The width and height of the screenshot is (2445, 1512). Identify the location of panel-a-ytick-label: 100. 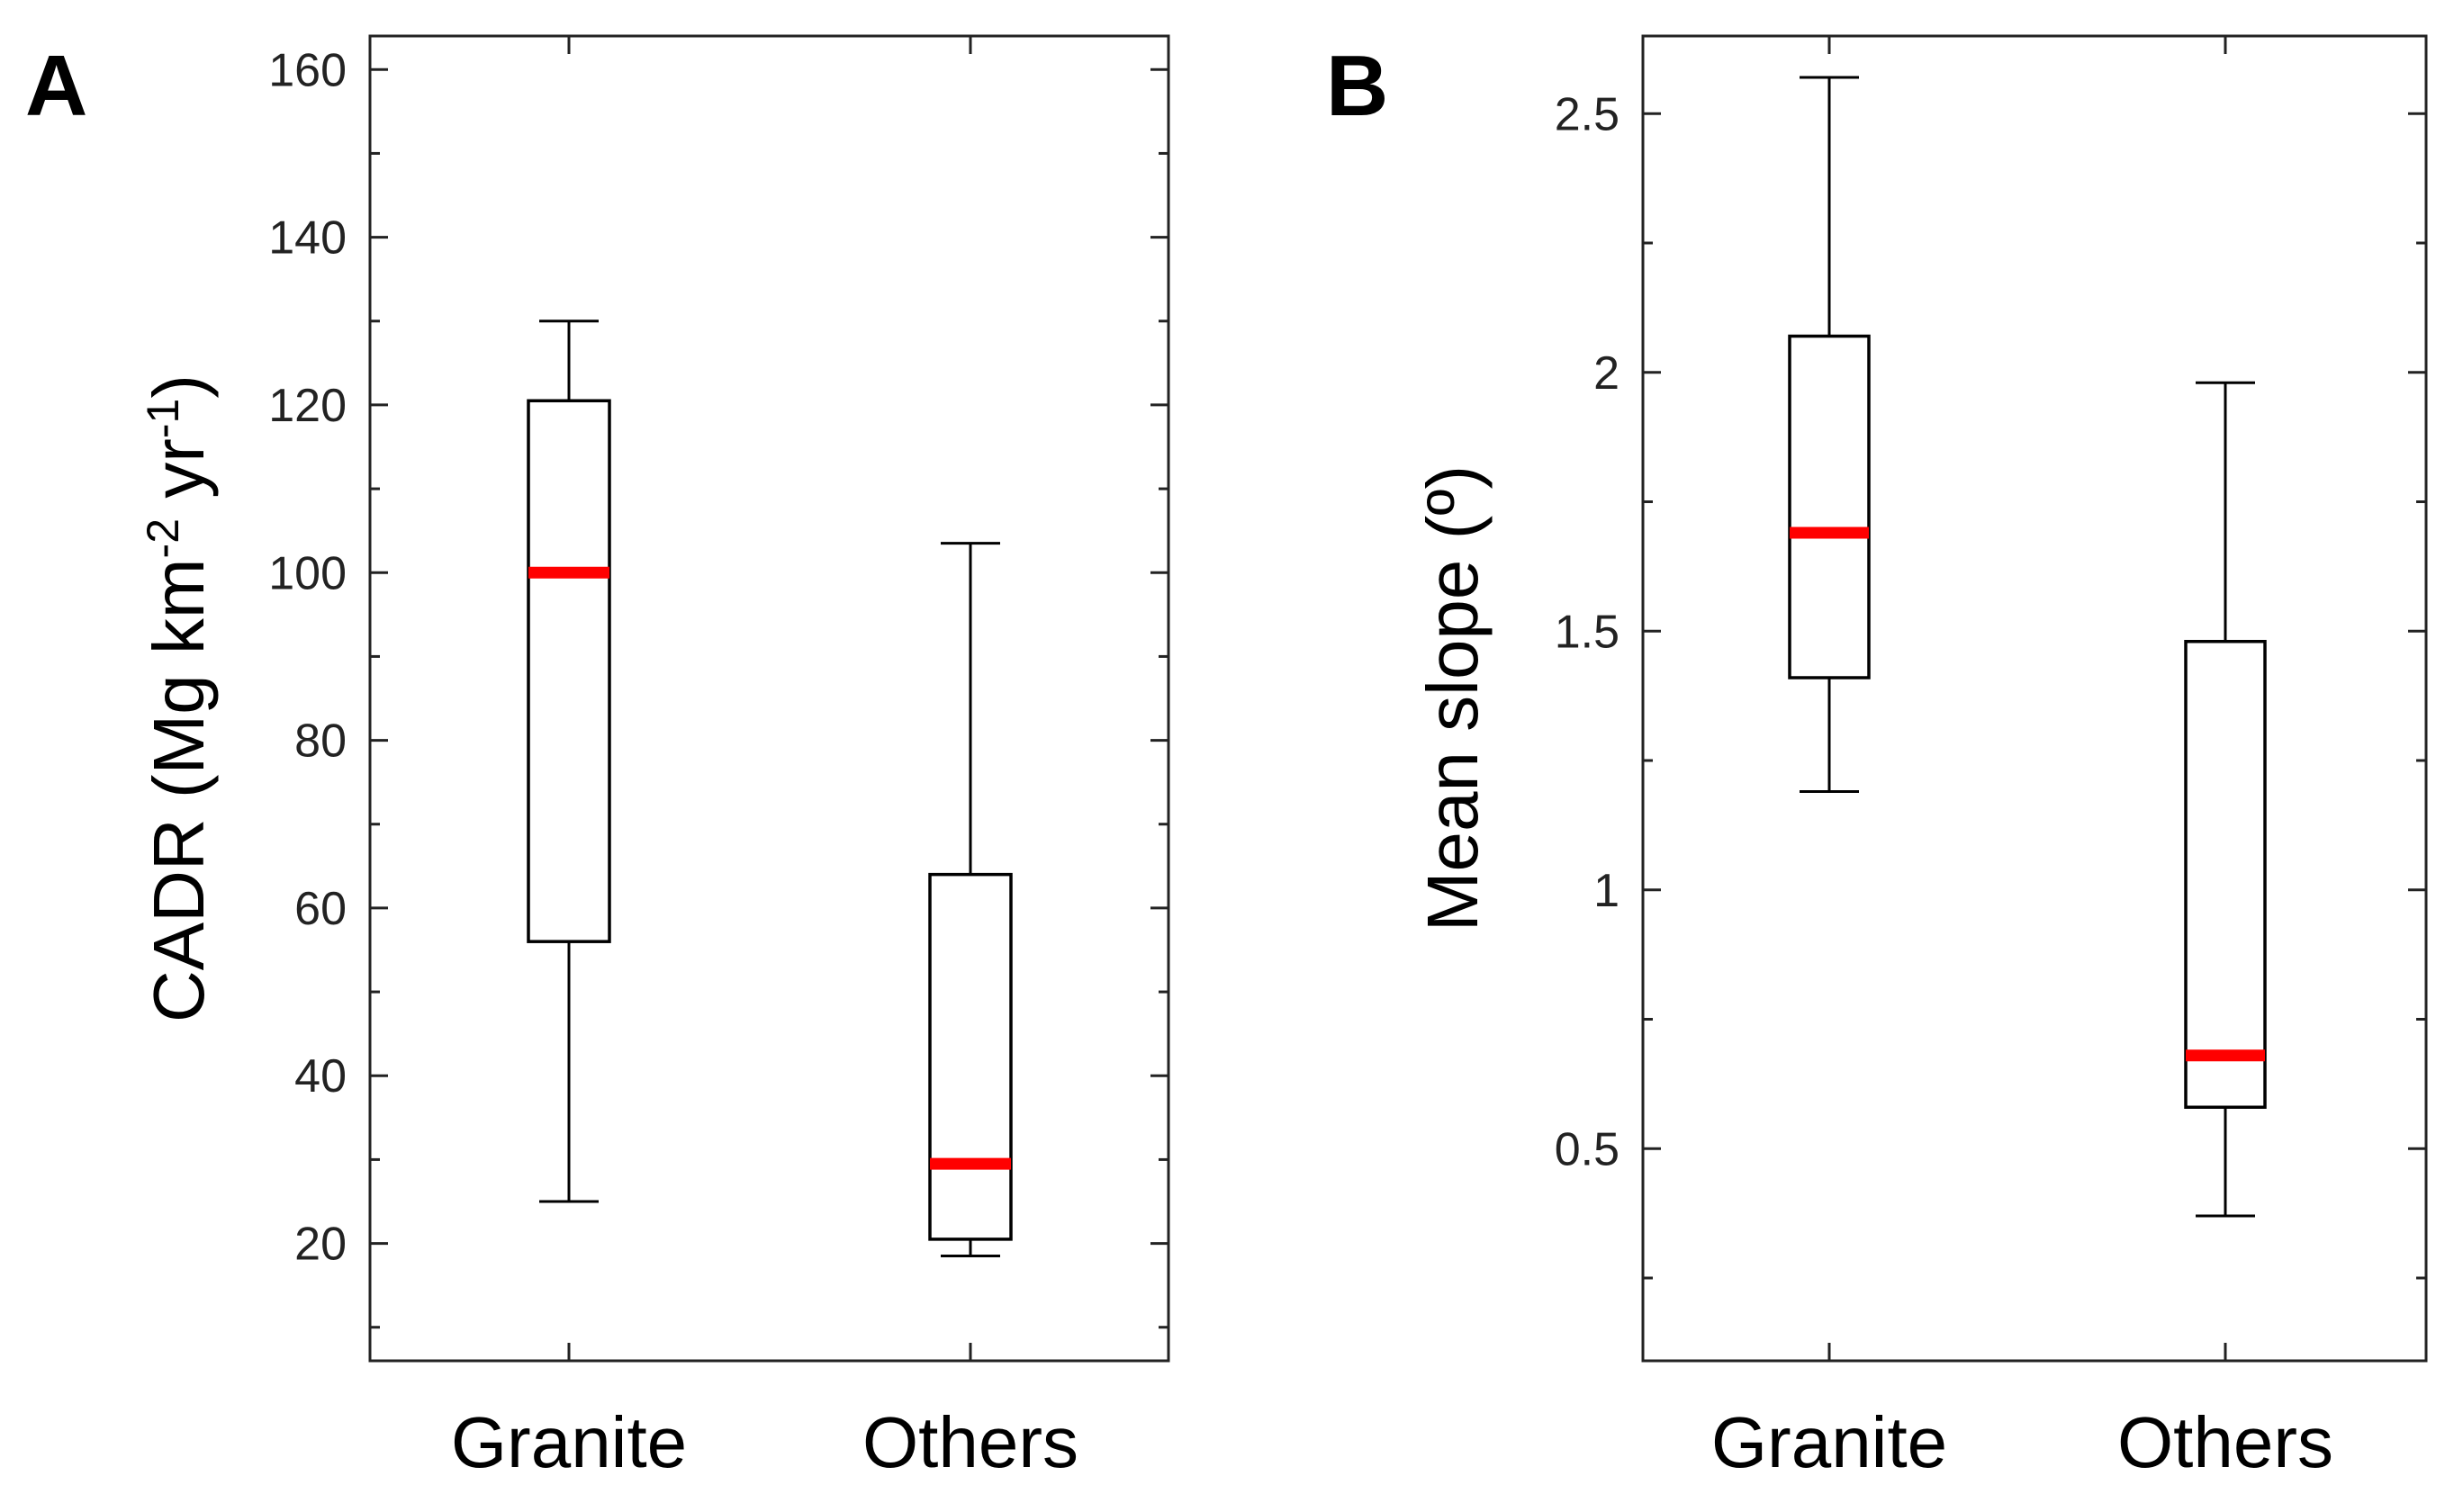
(307, 573).